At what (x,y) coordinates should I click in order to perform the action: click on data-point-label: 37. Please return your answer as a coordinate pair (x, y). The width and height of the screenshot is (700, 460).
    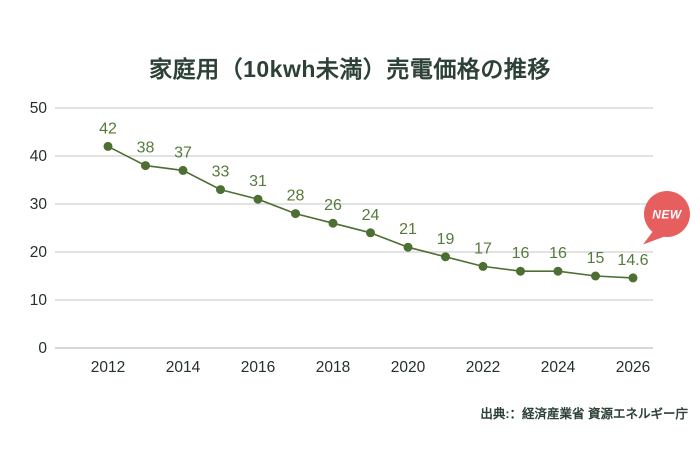
    Looking at the image, I should click on (183, 152).